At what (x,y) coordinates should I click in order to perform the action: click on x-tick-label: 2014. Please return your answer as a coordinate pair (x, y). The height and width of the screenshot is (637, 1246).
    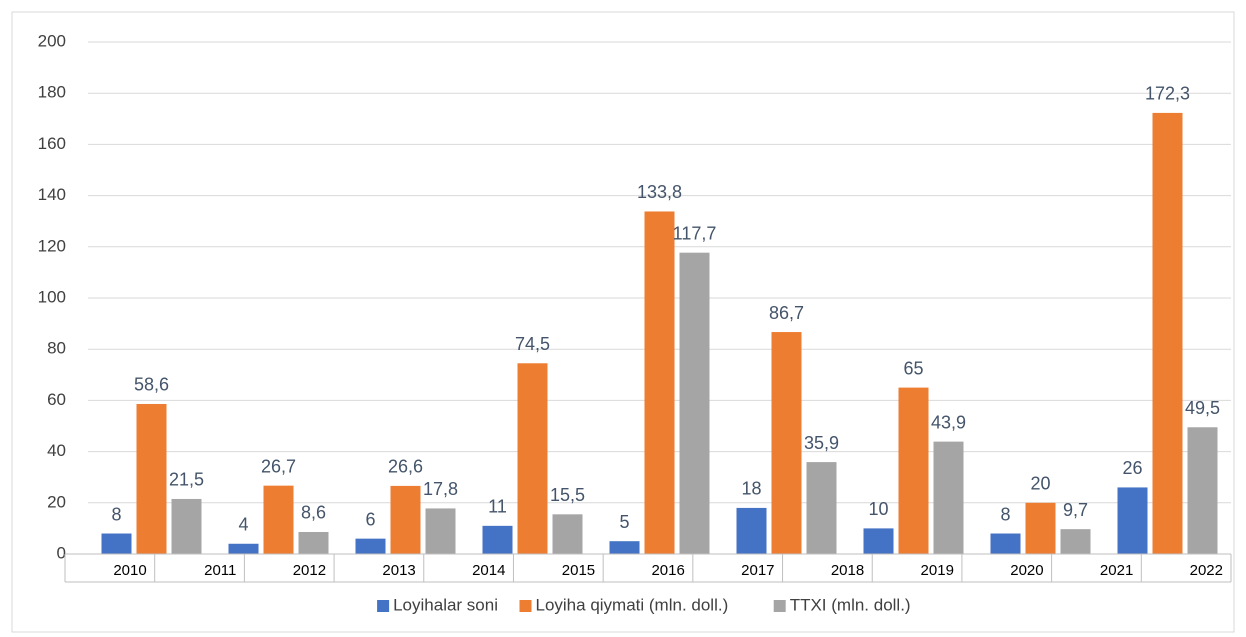
    Looking at the image, I should click on (488, 570).